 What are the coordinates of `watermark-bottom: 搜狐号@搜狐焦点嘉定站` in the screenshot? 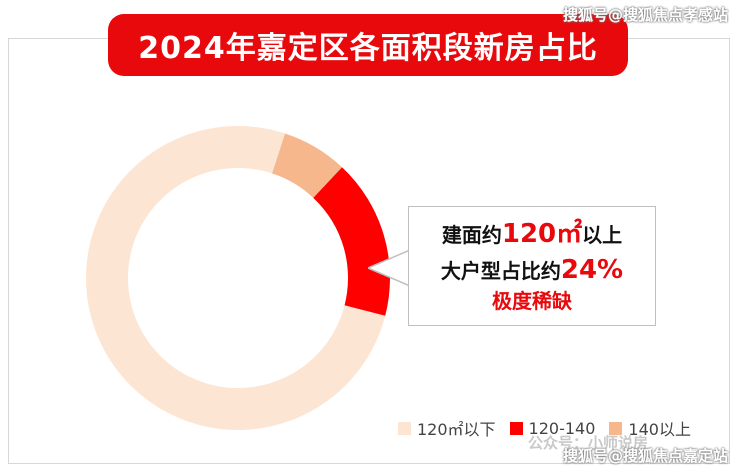 It's located at (645, 456).